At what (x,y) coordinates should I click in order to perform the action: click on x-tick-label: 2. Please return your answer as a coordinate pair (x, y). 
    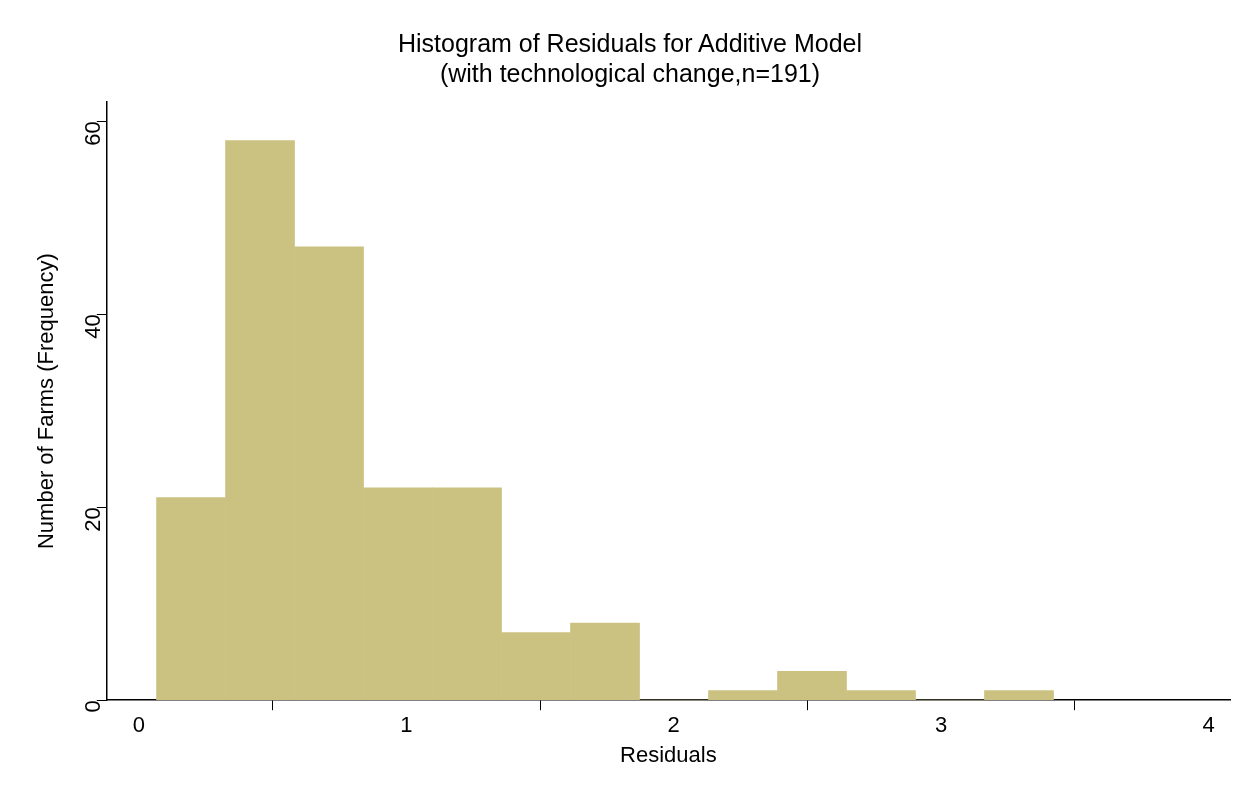
    Looking at the image, I should click on (673, 725).